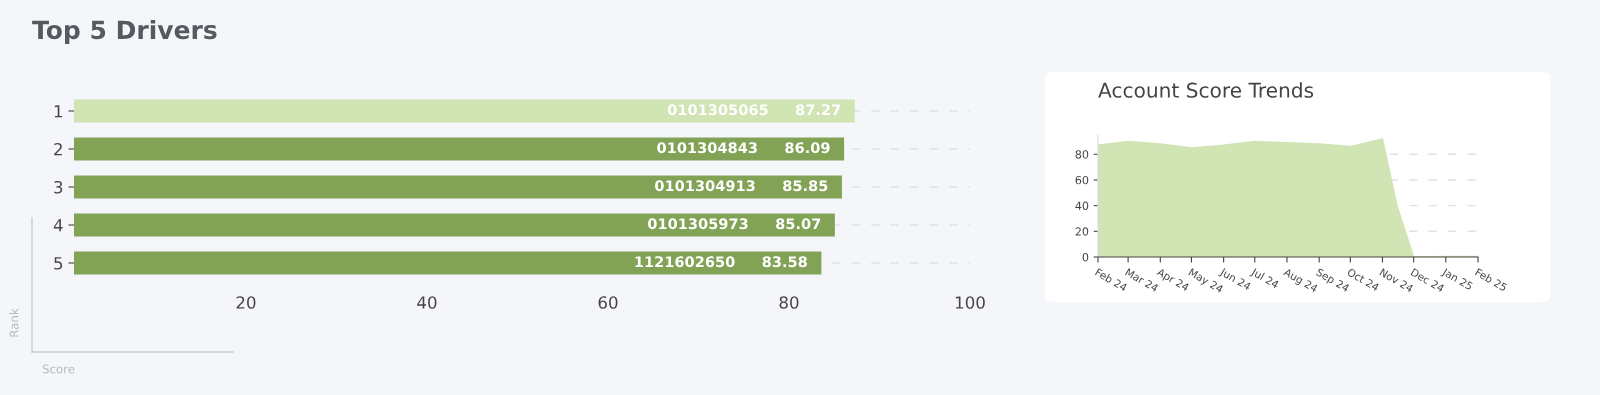 The image size is (1600, 395). What do you see at coordinates (58, 111) in the screenshot?
I see `y-tick-label: 1` at bounding box center [58, 111].